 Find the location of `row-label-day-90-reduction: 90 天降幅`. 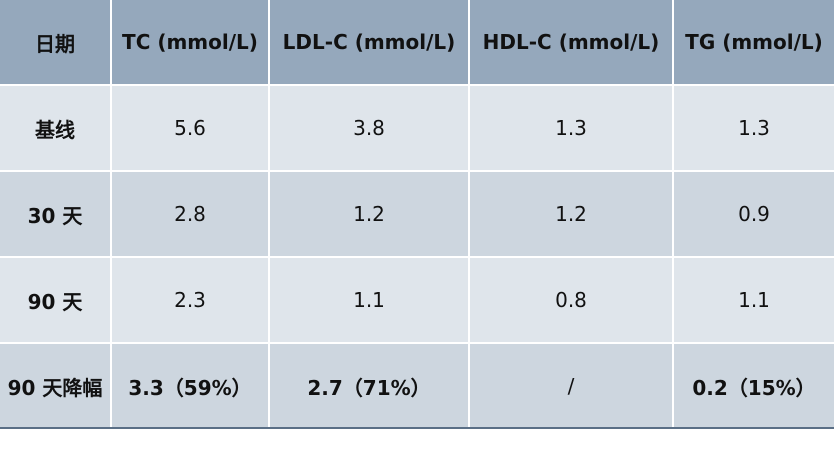

row-label-day-90-reduction: 90 天降幅 is located at coordinates (56, 386).